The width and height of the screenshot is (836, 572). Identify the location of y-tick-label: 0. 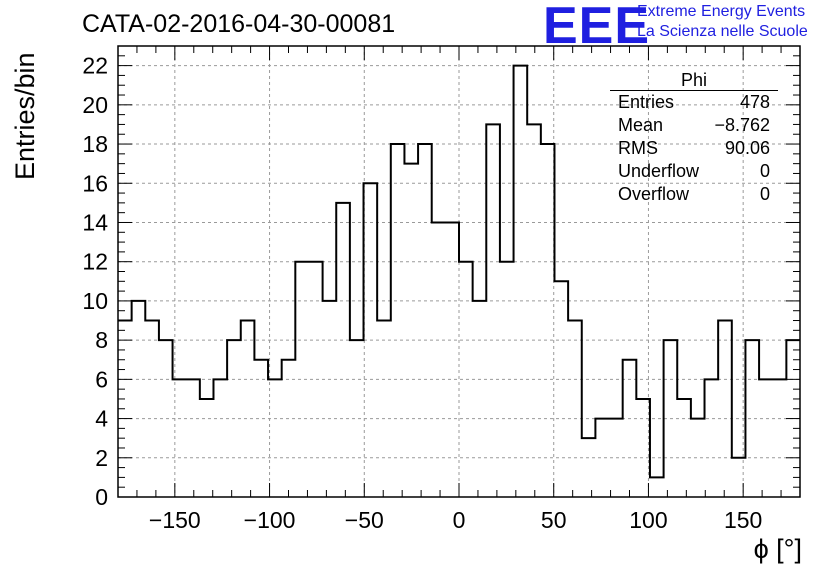
(101, 497).